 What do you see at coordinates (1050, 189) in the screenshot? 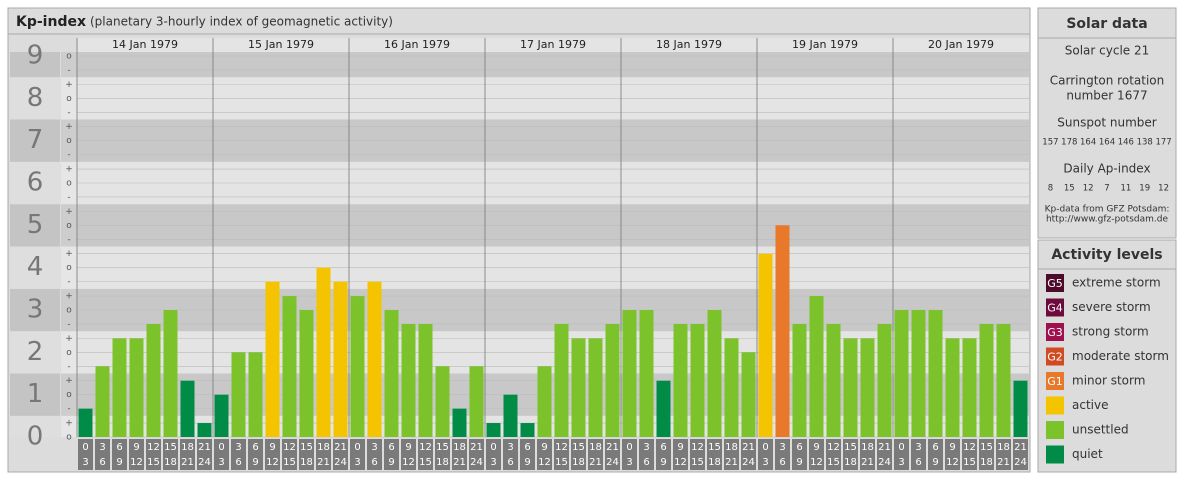
I see `solar-value: 8` at bounding box center [1050, 189].